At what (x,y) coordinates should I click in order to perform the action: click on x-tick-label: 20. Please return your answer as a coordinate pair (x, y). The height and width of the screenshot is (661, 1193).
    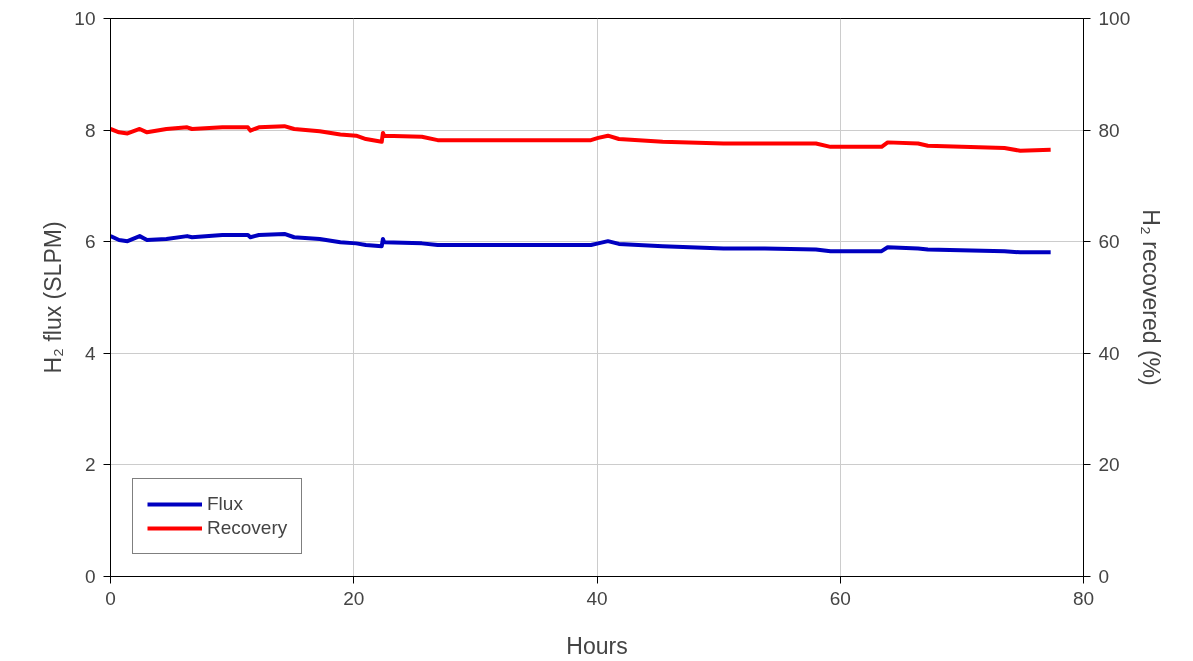
    Looking at the image, I should click on (354, 598).